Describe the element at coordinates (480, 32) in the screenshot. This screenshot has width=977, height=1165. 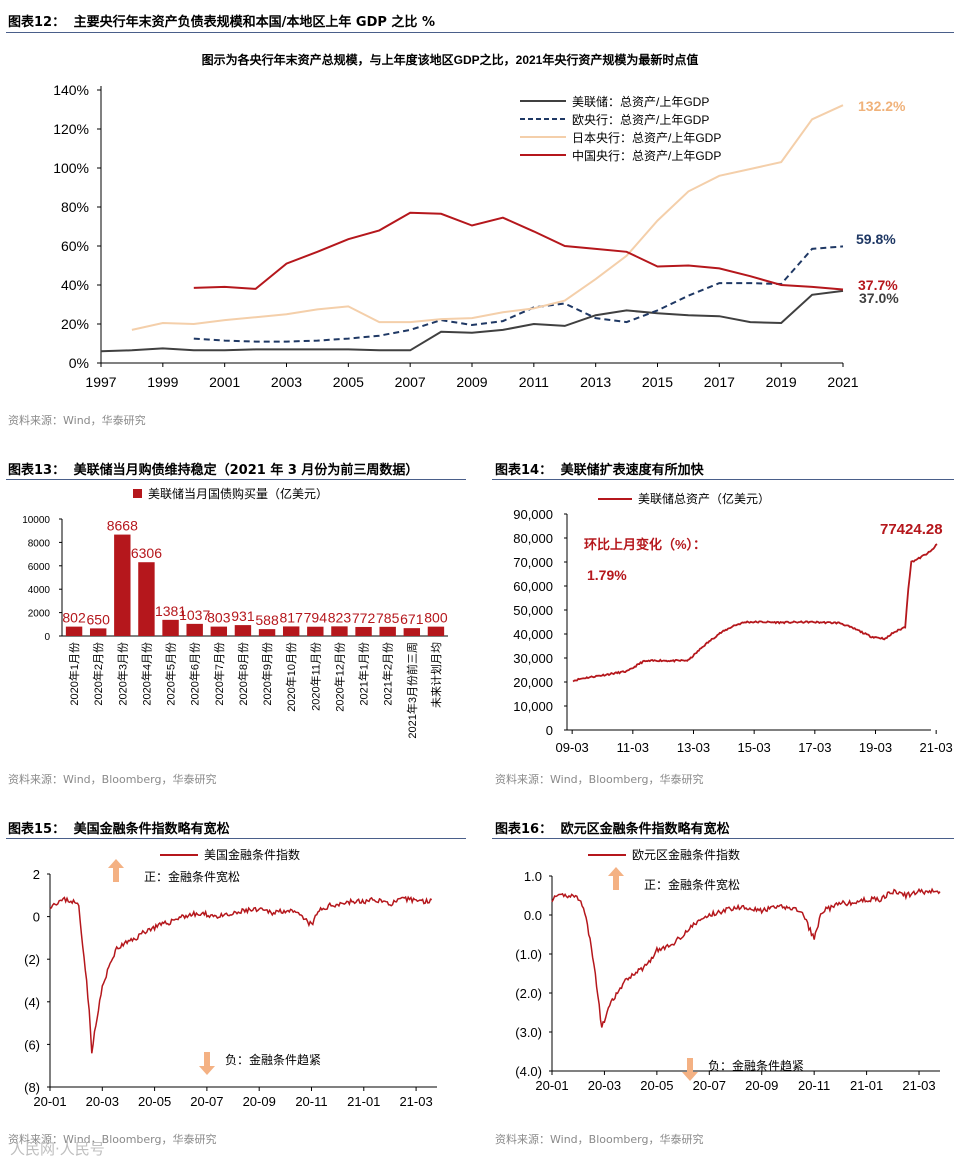
I see `fig12-rule` at that location.